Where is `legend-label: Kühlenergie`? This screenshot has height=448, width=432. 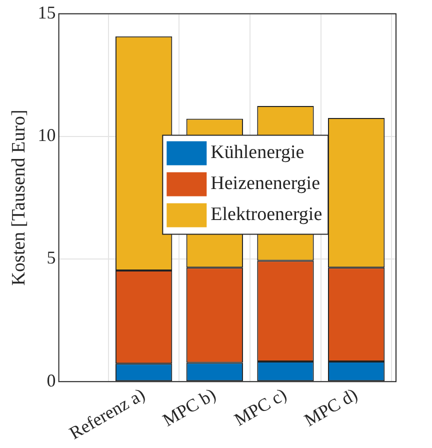 legend-label: Kühlenergie is located at coordinates (257, 153).